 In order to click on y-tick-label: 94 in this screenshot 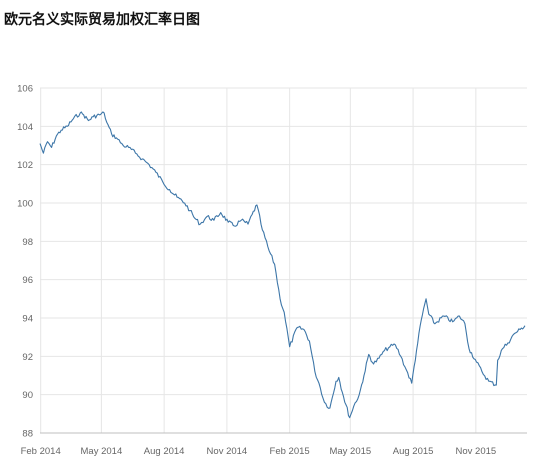, I will do `click(27, 319)`.